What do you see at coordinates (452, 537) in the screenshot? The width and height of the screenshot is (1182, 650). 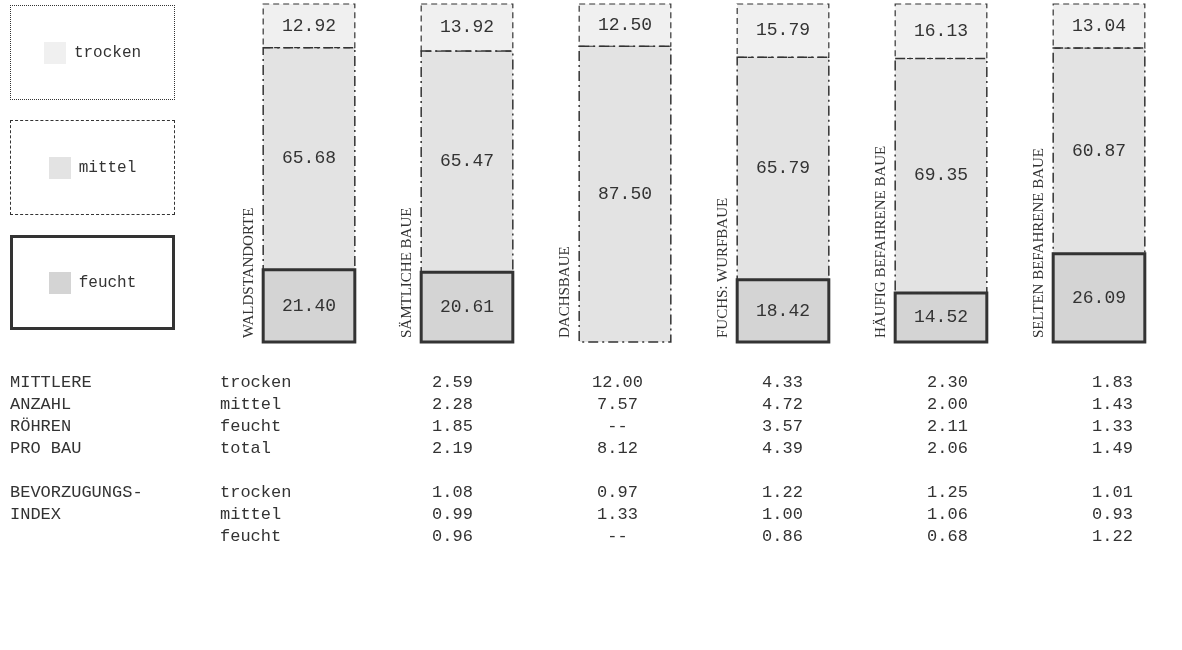 I see `text: 0.96` at bounding box center [452, 537].